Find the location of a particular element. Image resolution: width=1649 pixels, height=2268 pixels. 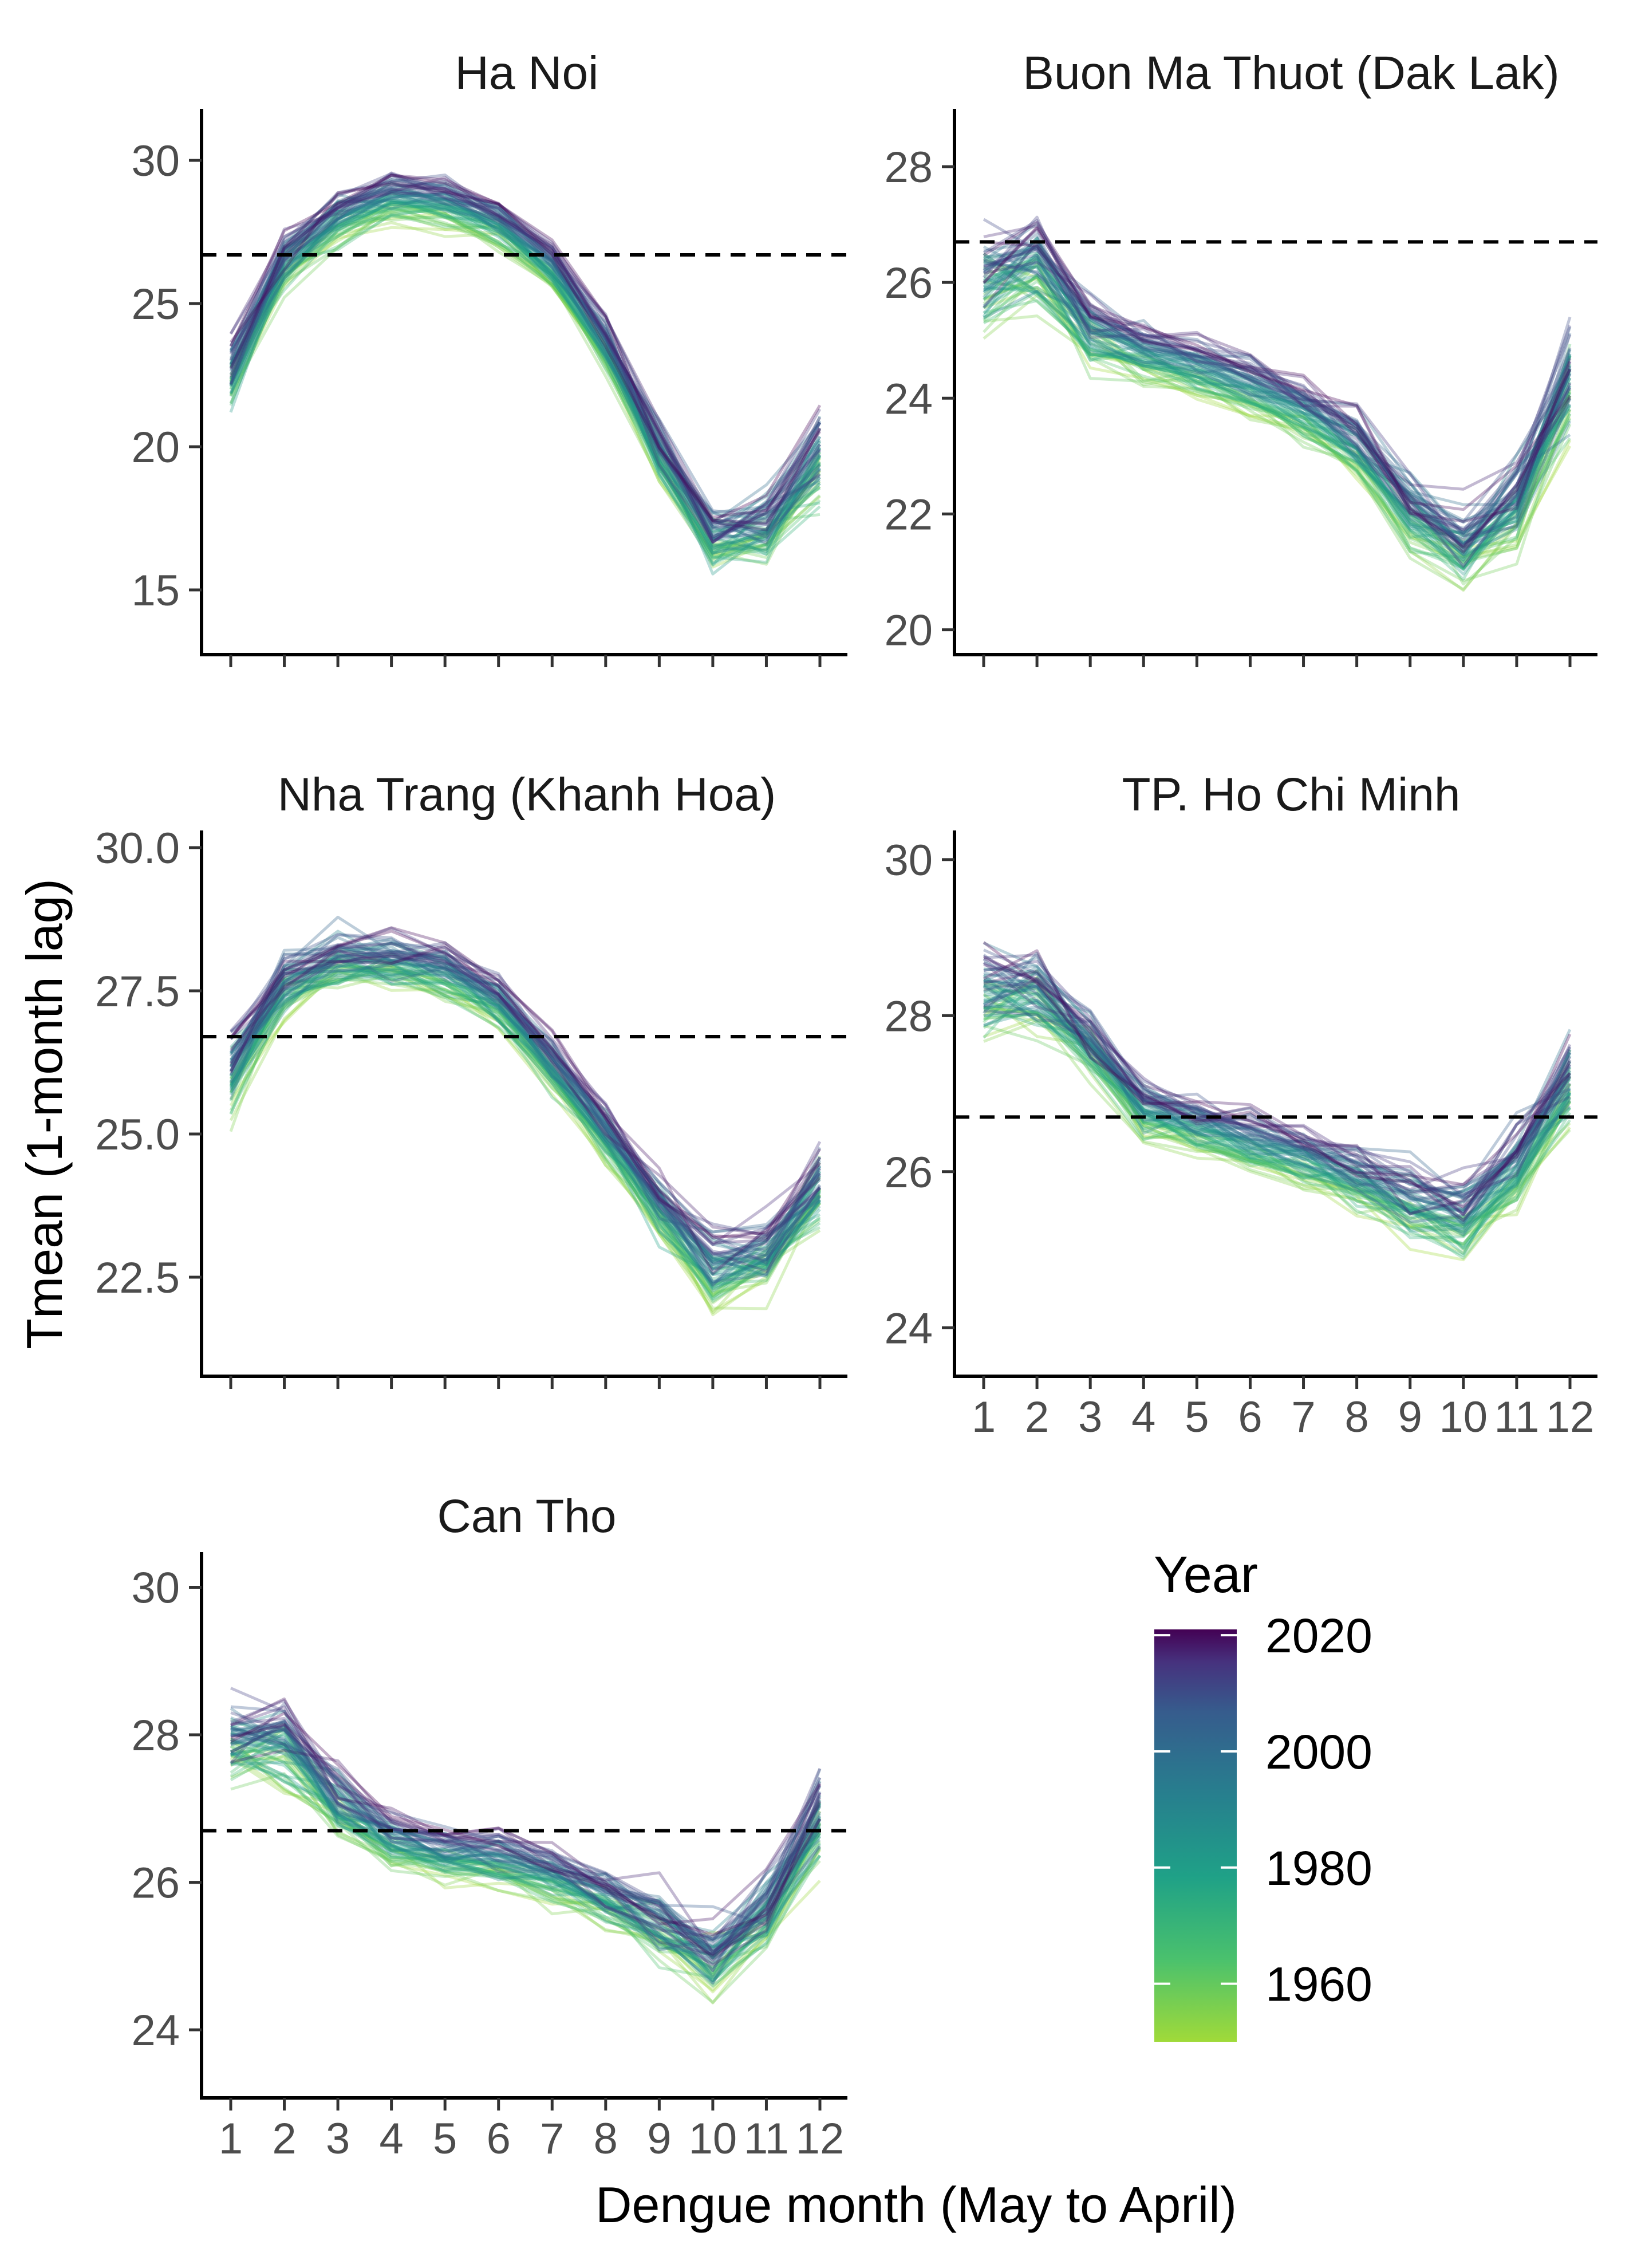

series-line-year-1982 is located at coordinates (525, 1115).